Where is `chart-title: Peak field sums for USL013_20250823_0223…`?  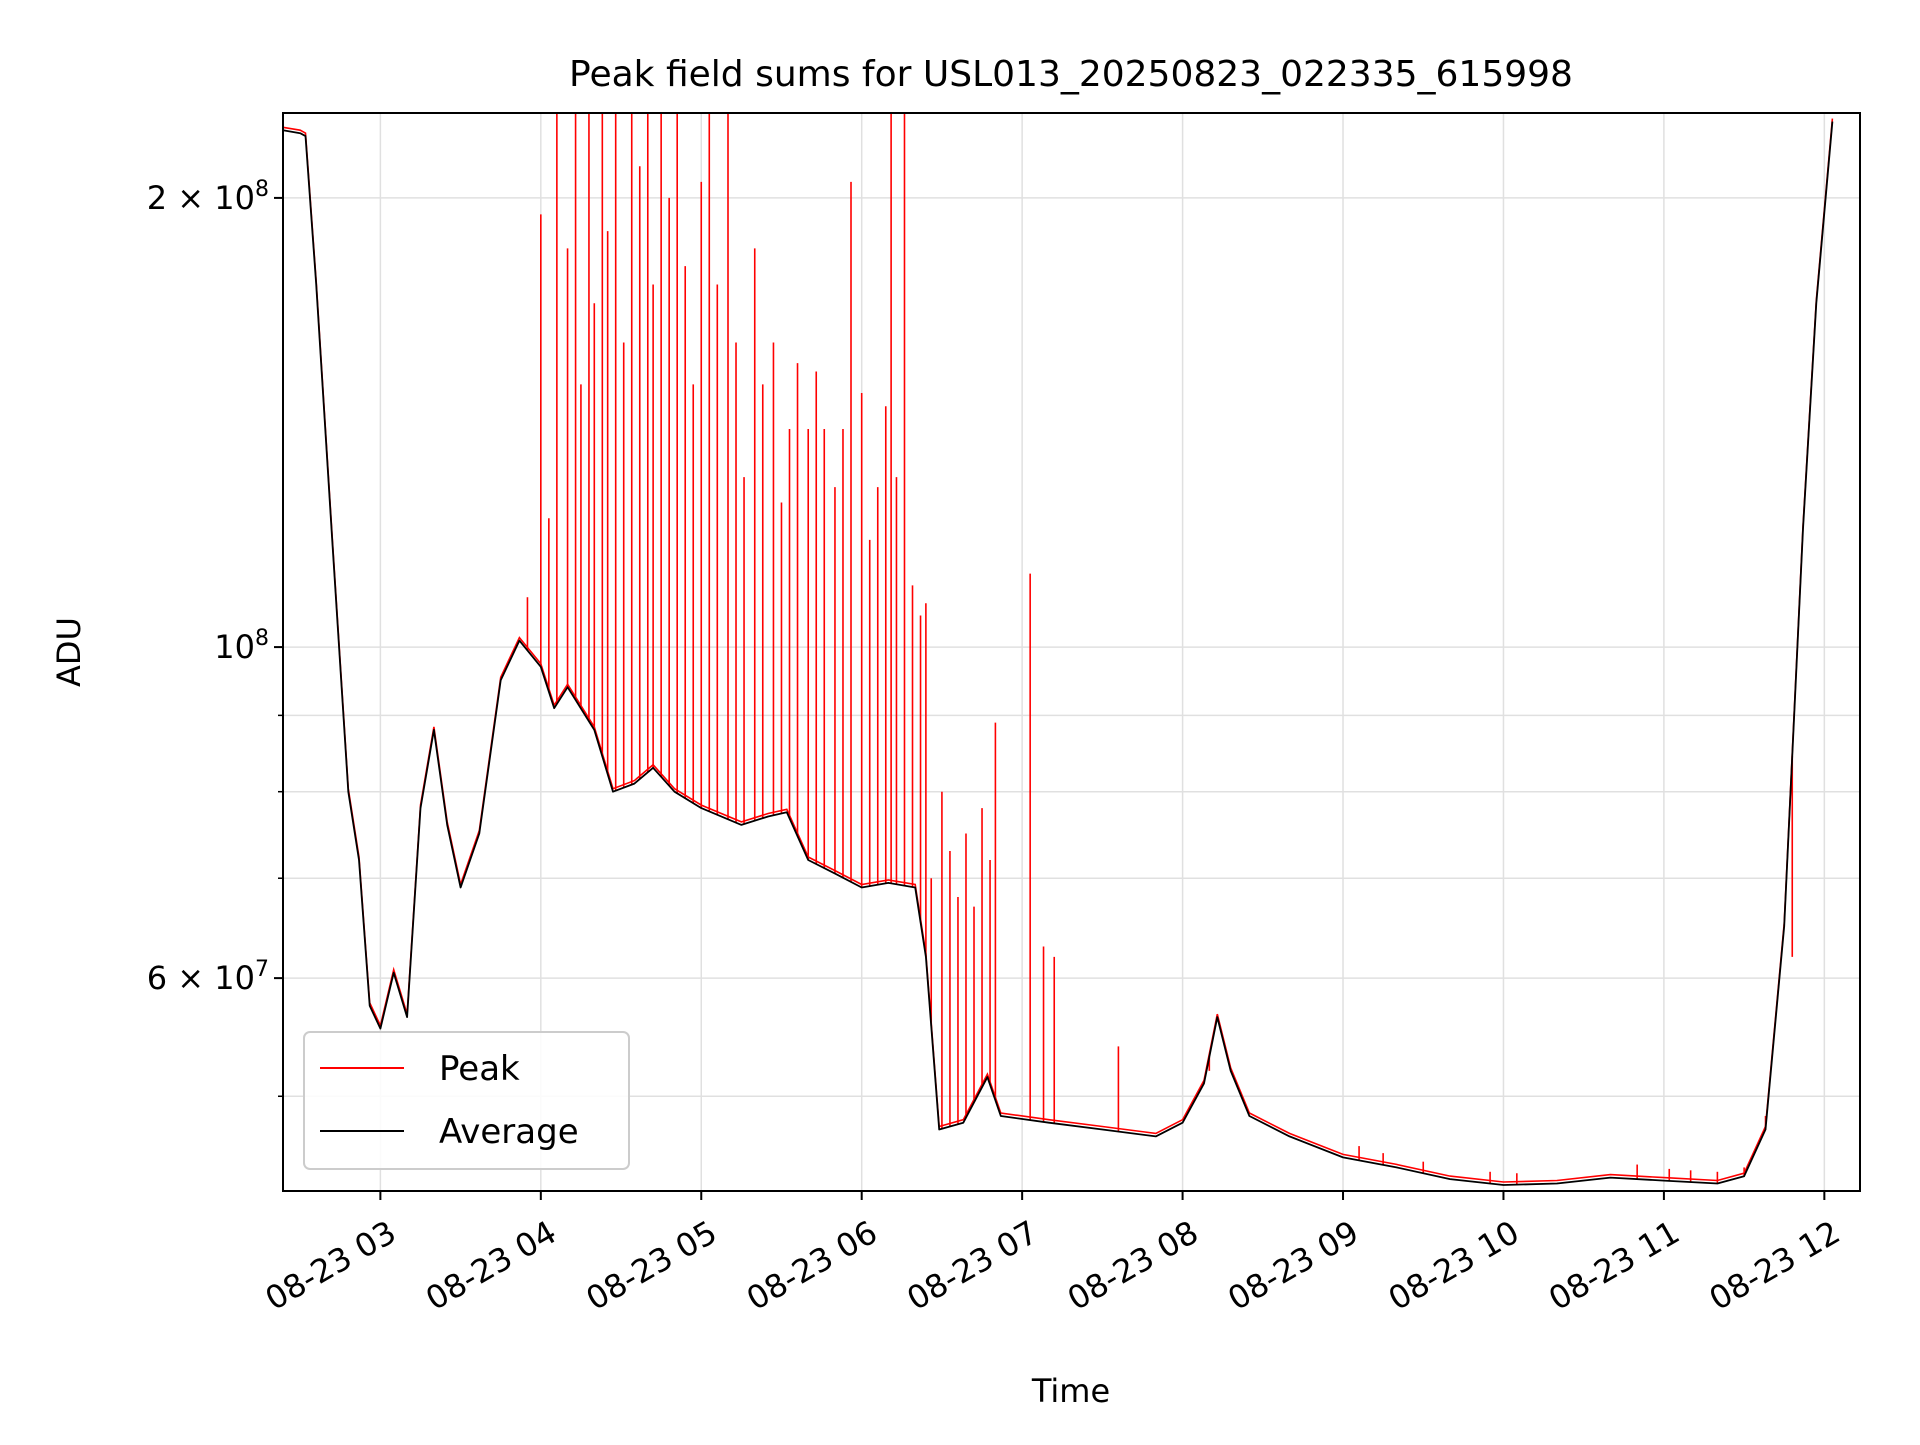
chart-title: Peak field sums for USL013_20250823_0223… is located at coordinates (1071, 74).